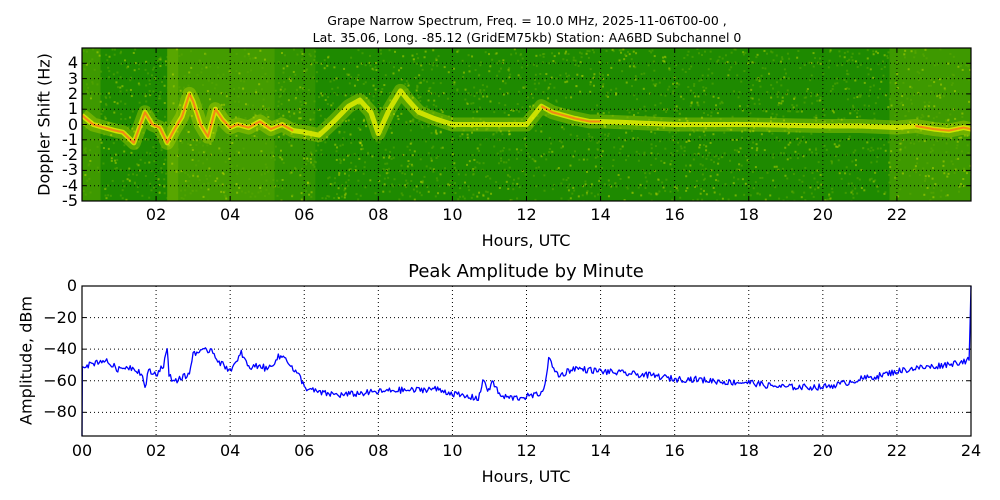 This screenshot has width=1000, height=500. Describe the element at coordinates (60, 412) in the screenshot. I see `amplitude-y-tick-label: −80` at that location.